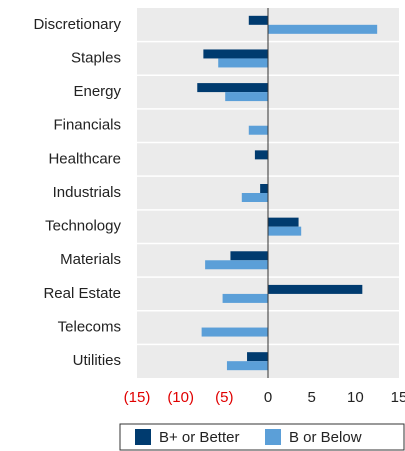 Image resolution: width=405 pixels, height=451 pixels. I want to click on legend-box, so click(262, 437).